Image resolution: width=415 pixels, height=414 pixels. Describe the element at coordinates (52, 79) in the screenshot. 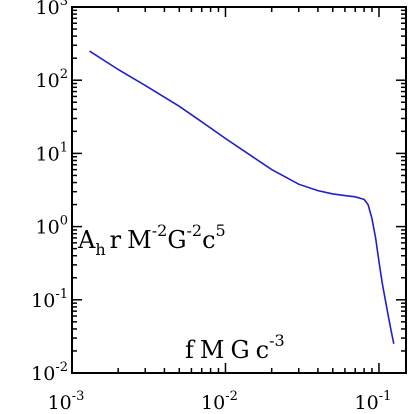

I see `y-tick-label: 10²` at that location.